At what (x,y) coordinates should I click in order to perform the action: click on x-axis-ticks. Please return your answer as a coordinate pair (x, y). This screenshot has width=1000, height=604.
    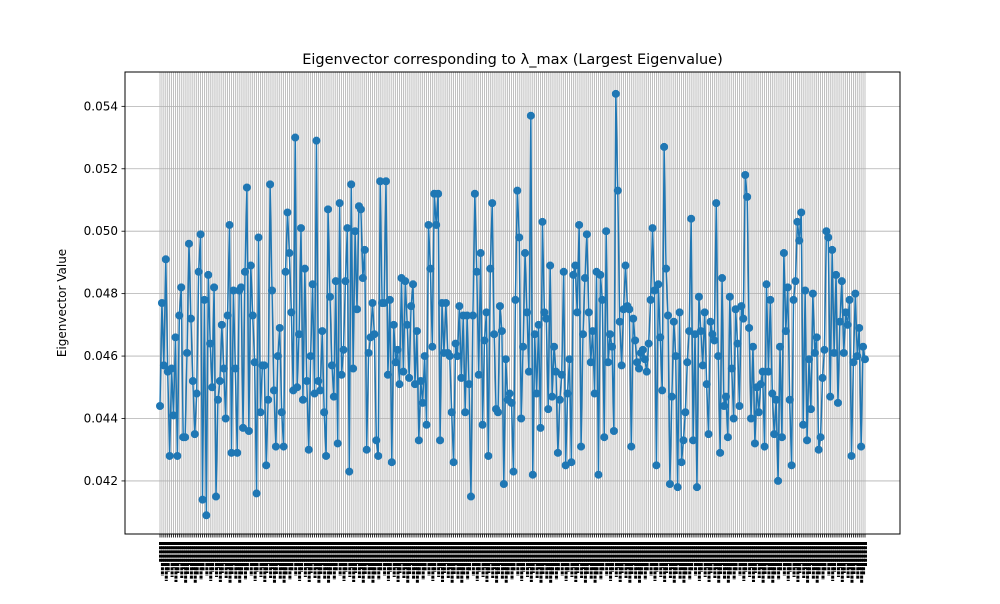
    Looking at the image, I should click on (513, 559).